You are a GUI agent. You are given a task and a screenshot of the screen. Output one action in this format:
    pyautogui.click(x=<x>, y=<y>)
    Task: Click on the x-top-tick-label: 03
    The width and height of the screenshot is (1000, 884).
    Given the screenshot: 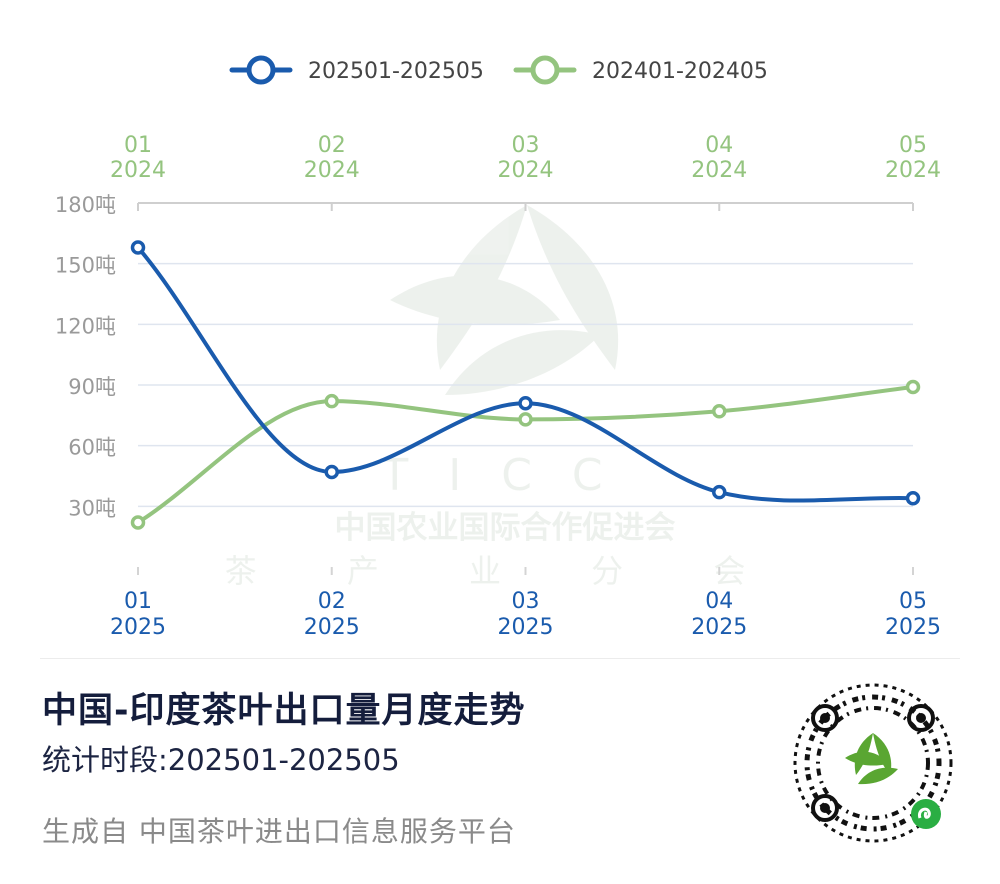 What is the action you would take?
    pyautogui.click(x=526, y=145)
    